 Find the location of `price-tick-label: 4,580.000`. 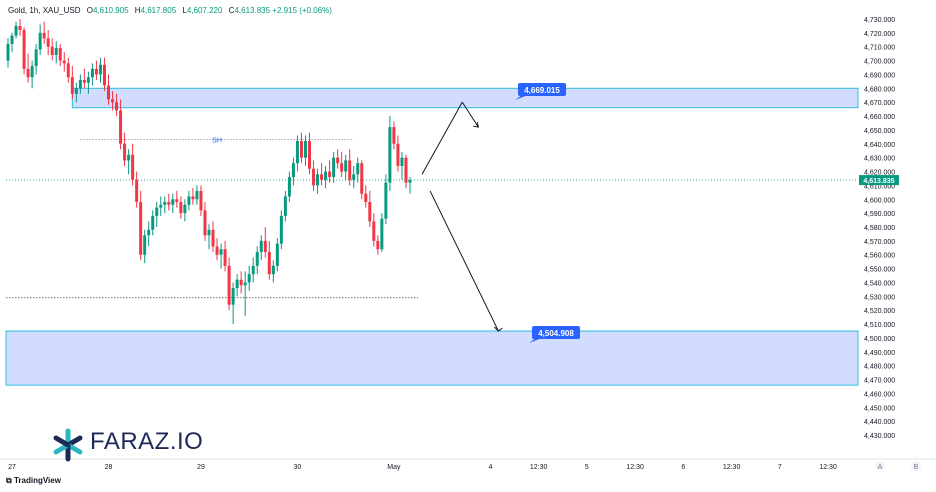

price-tick-label: 4,580.000 is located at coordinates (879, 228).